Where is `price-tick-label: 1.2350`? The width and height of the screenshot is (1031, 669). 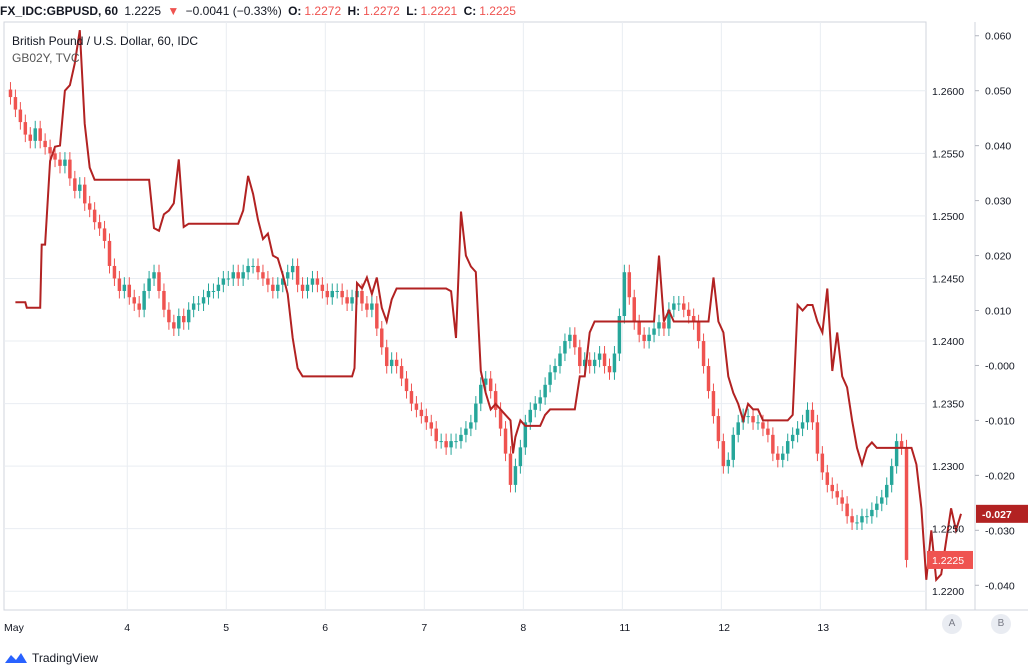 price-tick-label: 1.2350 is located at coordinates (948, 405).